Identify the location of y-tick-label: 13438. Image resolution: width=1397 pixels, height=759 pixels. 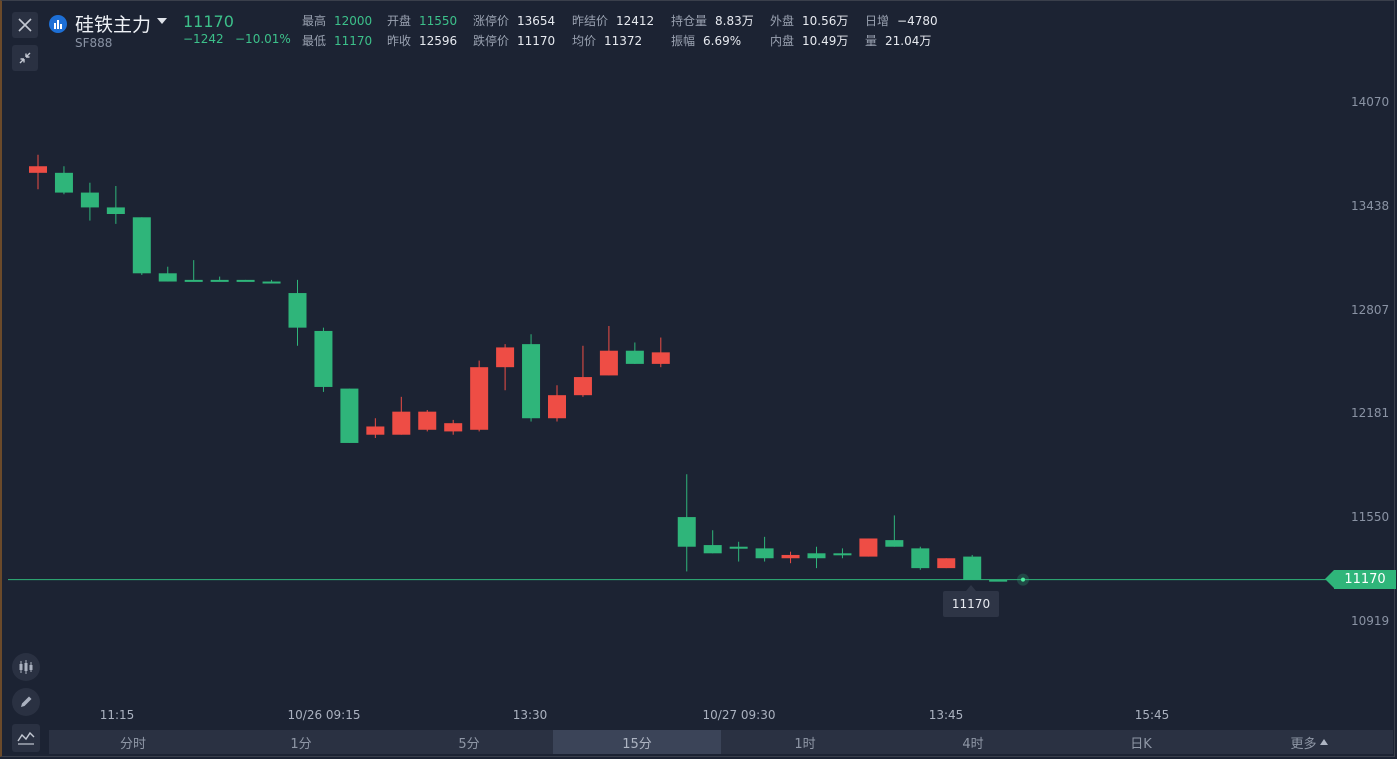
(1370, 206).